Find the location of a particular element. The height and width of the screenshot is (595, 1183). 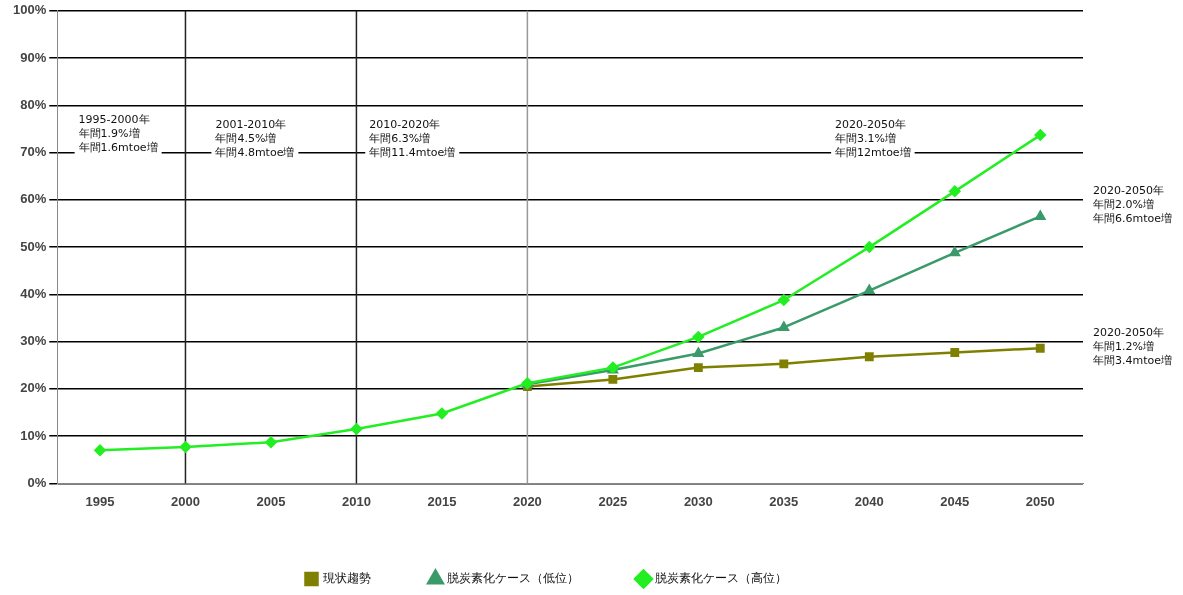

y-tick-label: 0% is located at coordinates (37, 482).